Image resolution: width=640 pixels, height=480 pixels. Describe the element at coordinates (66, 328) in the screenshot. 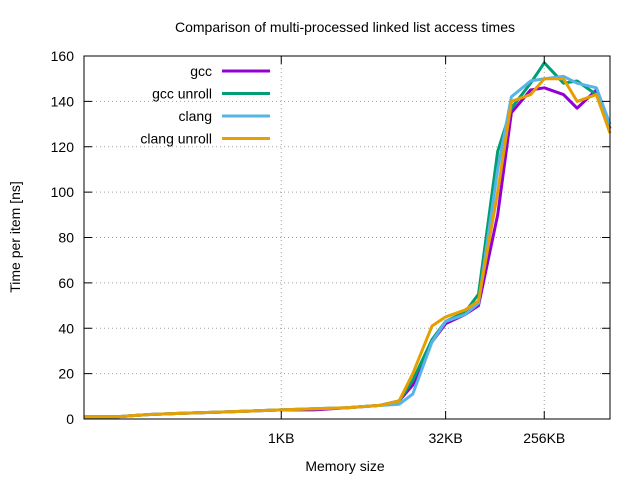

I see `y-tick-label: 40` at that location.